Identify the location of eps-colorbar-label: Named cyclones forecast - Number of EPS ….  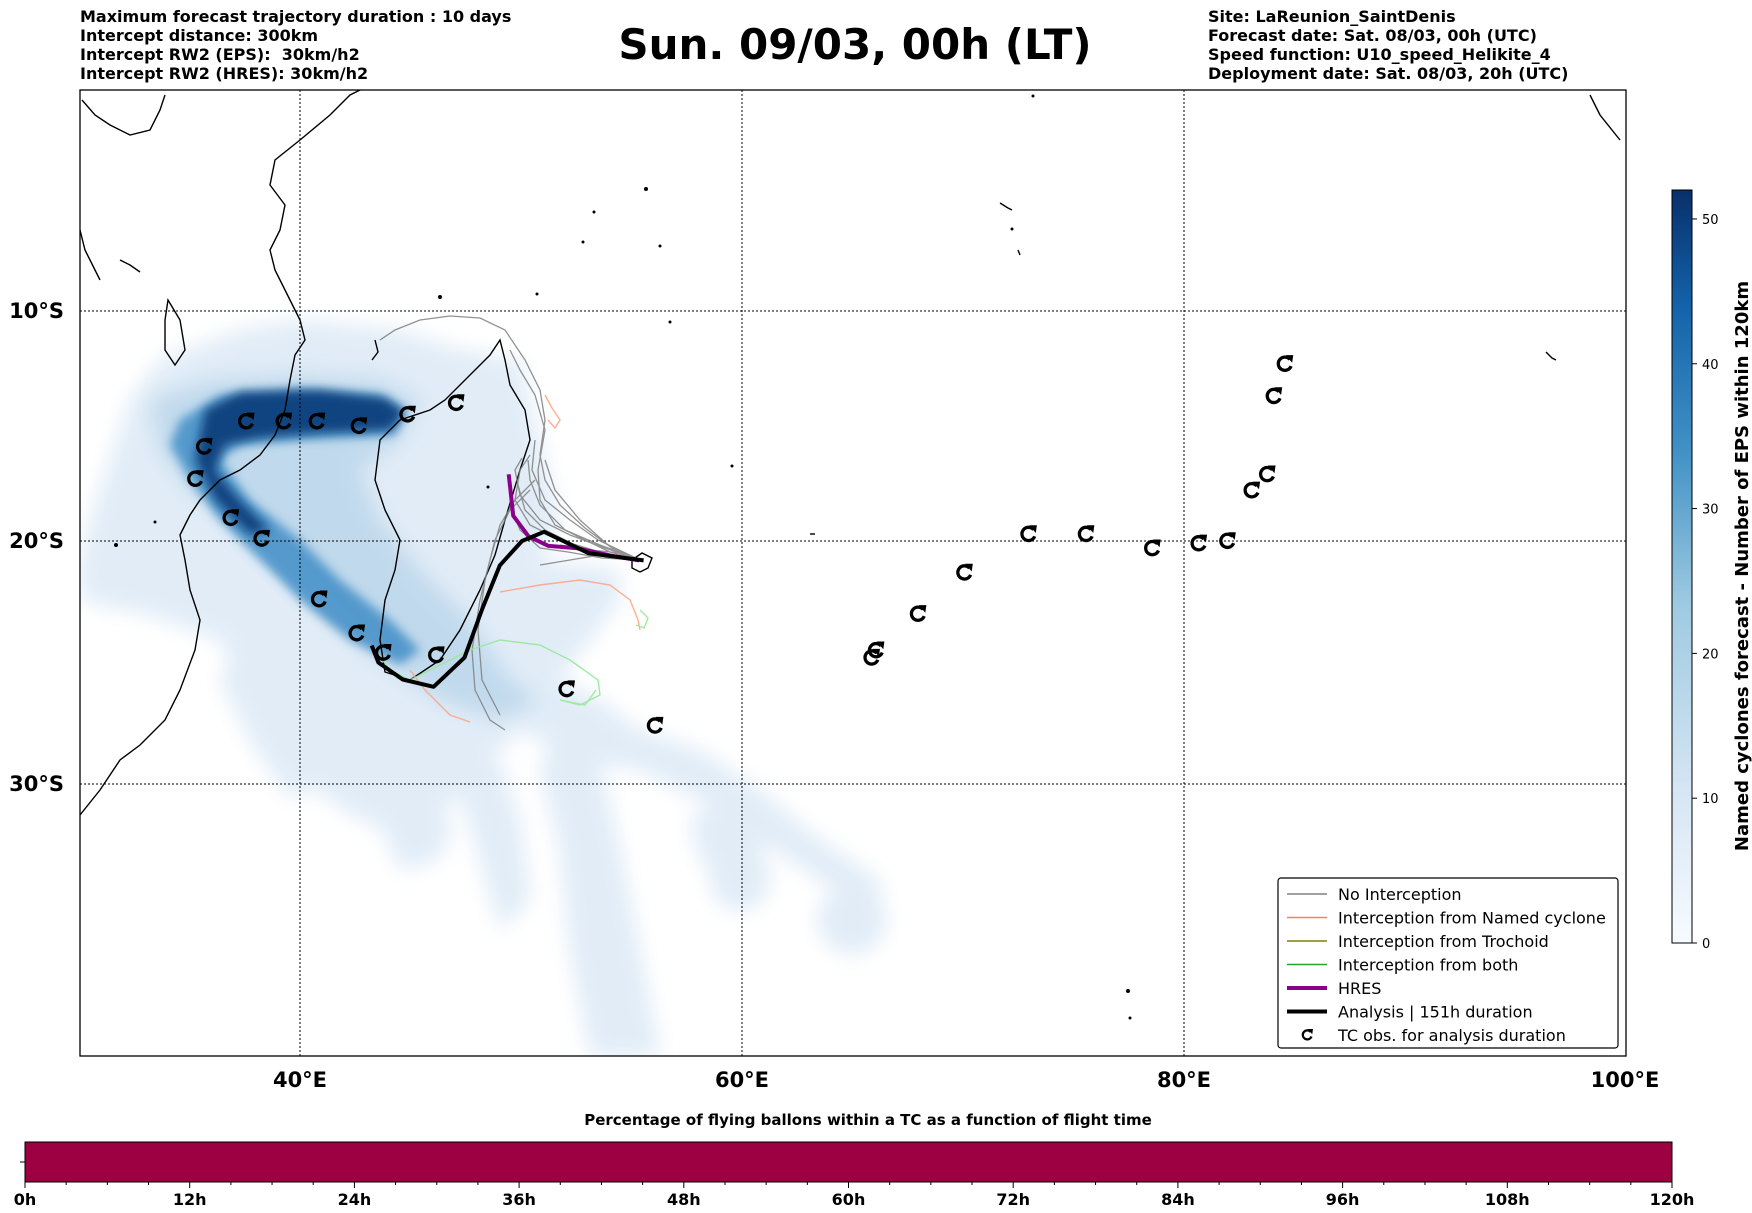
(1742, 566).